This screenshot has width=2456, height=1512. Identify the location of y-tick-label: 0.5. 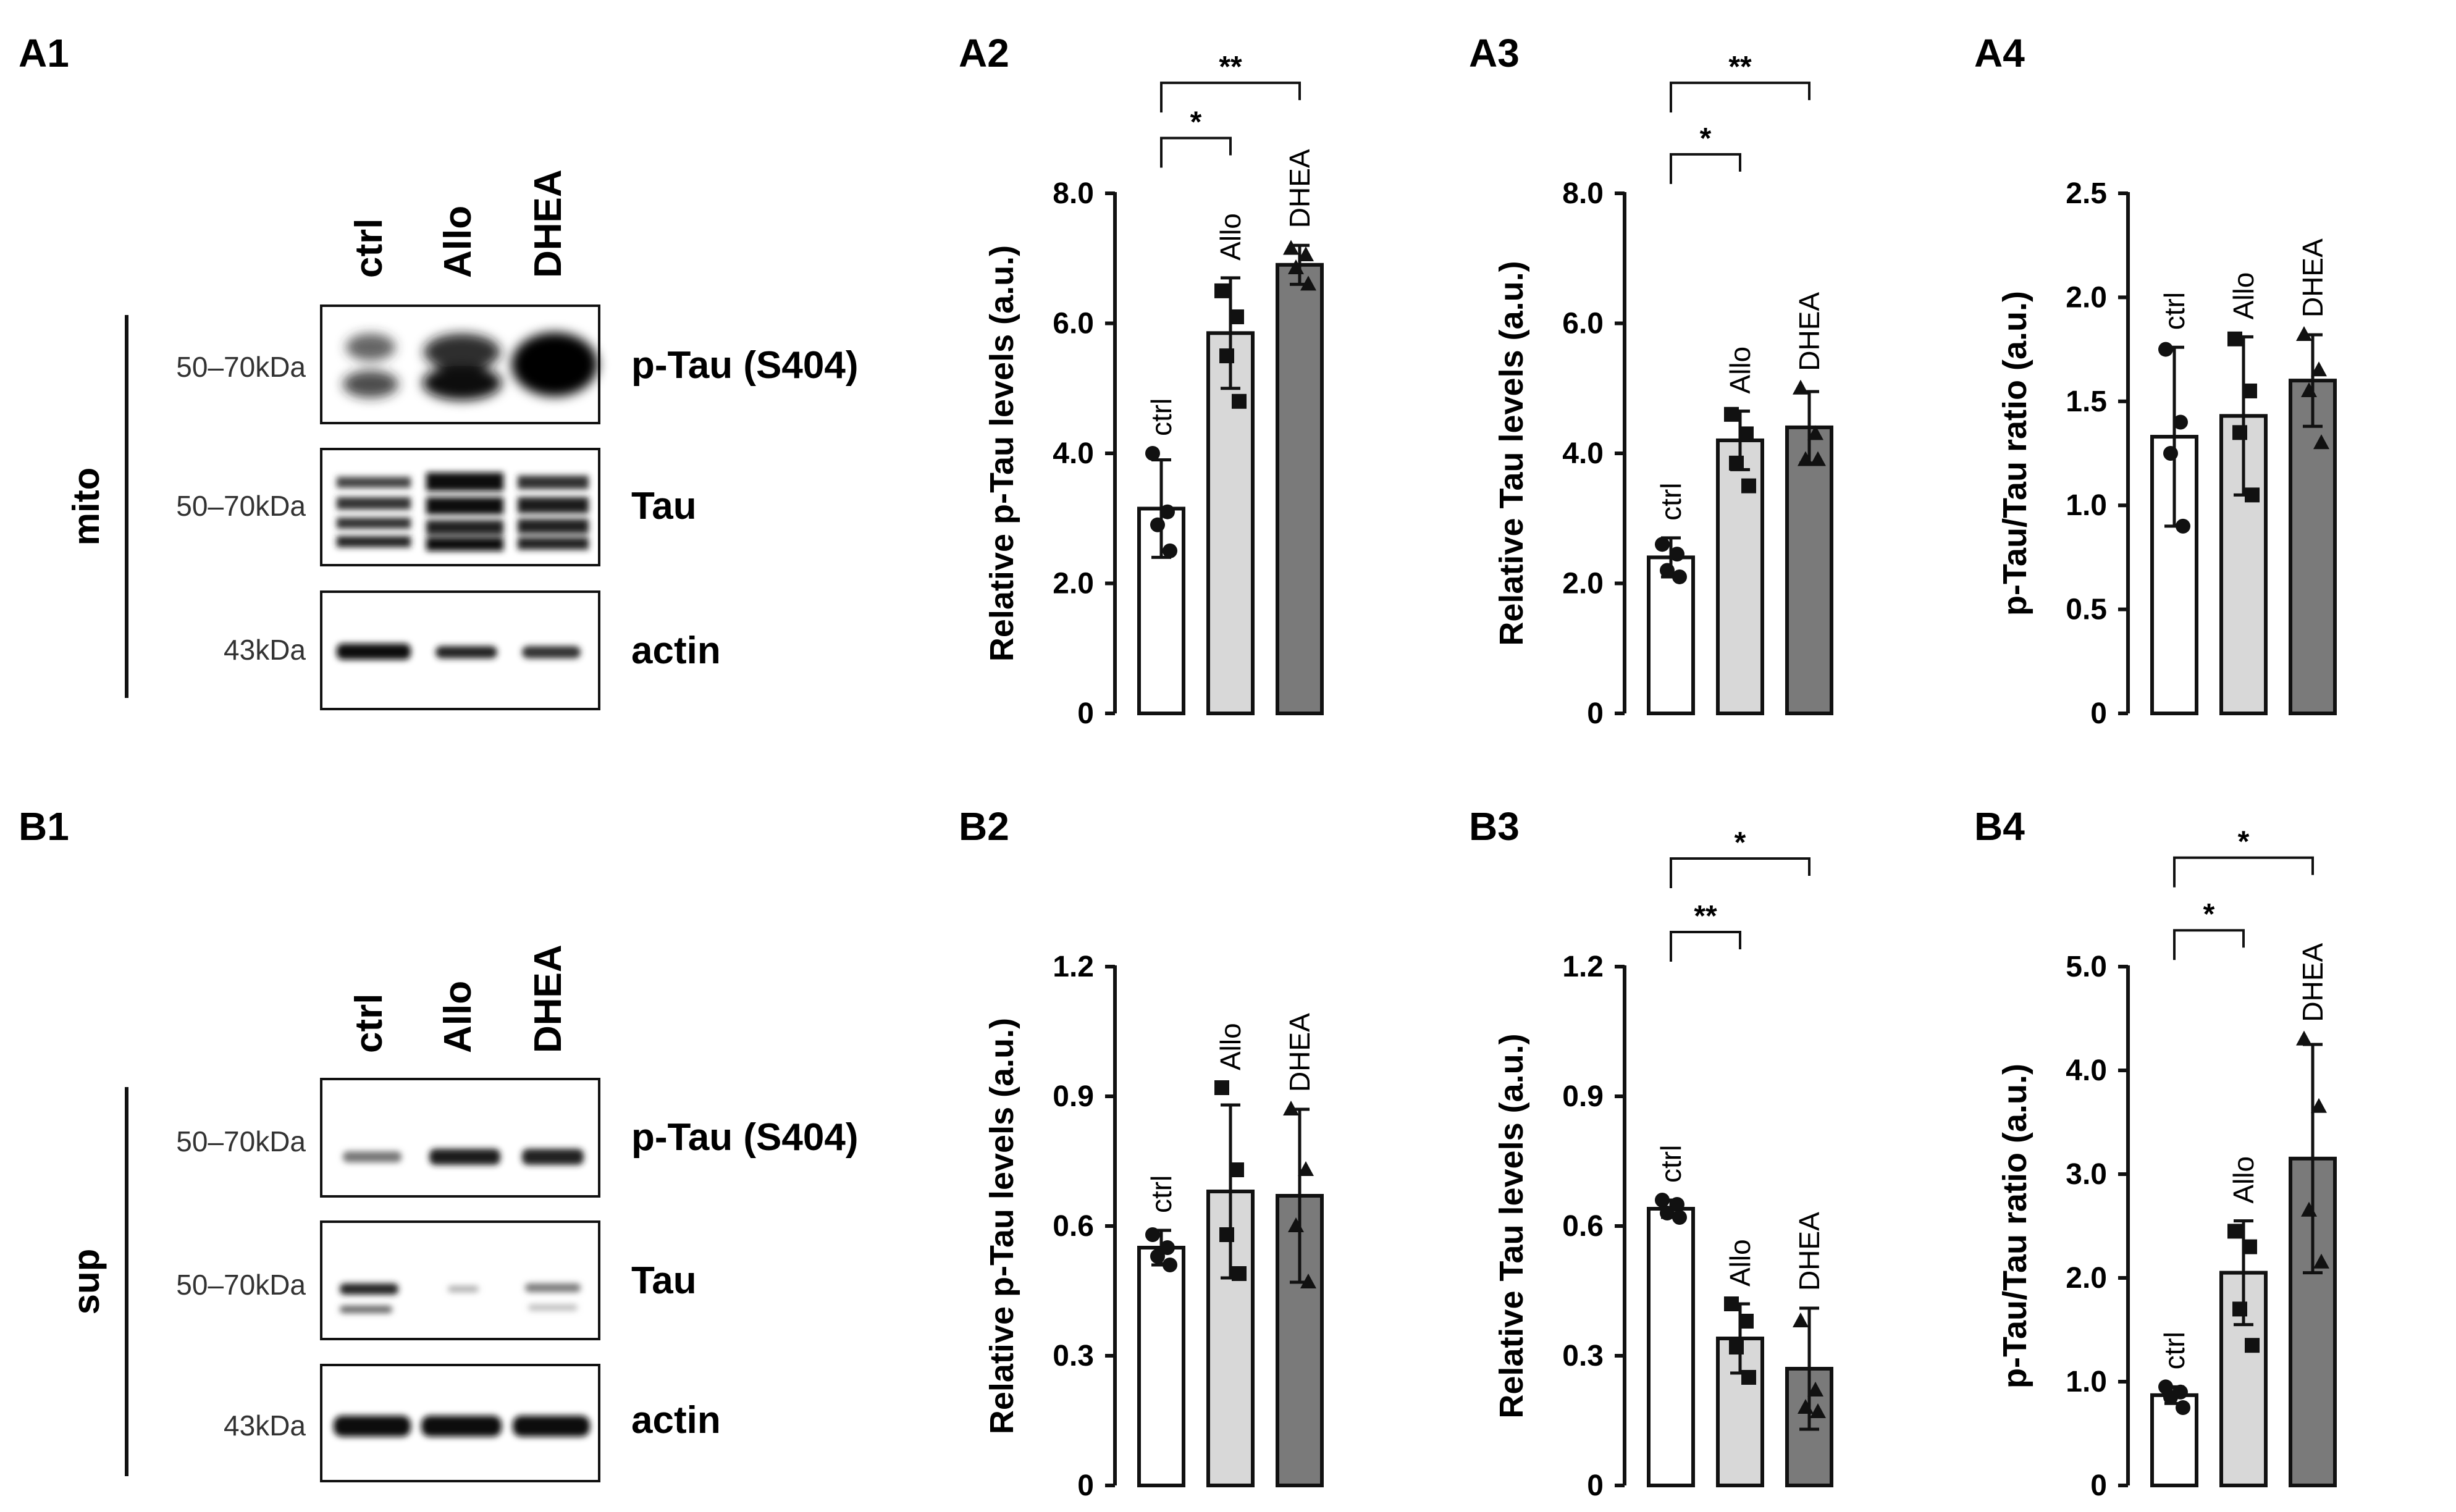
(2087, 610).